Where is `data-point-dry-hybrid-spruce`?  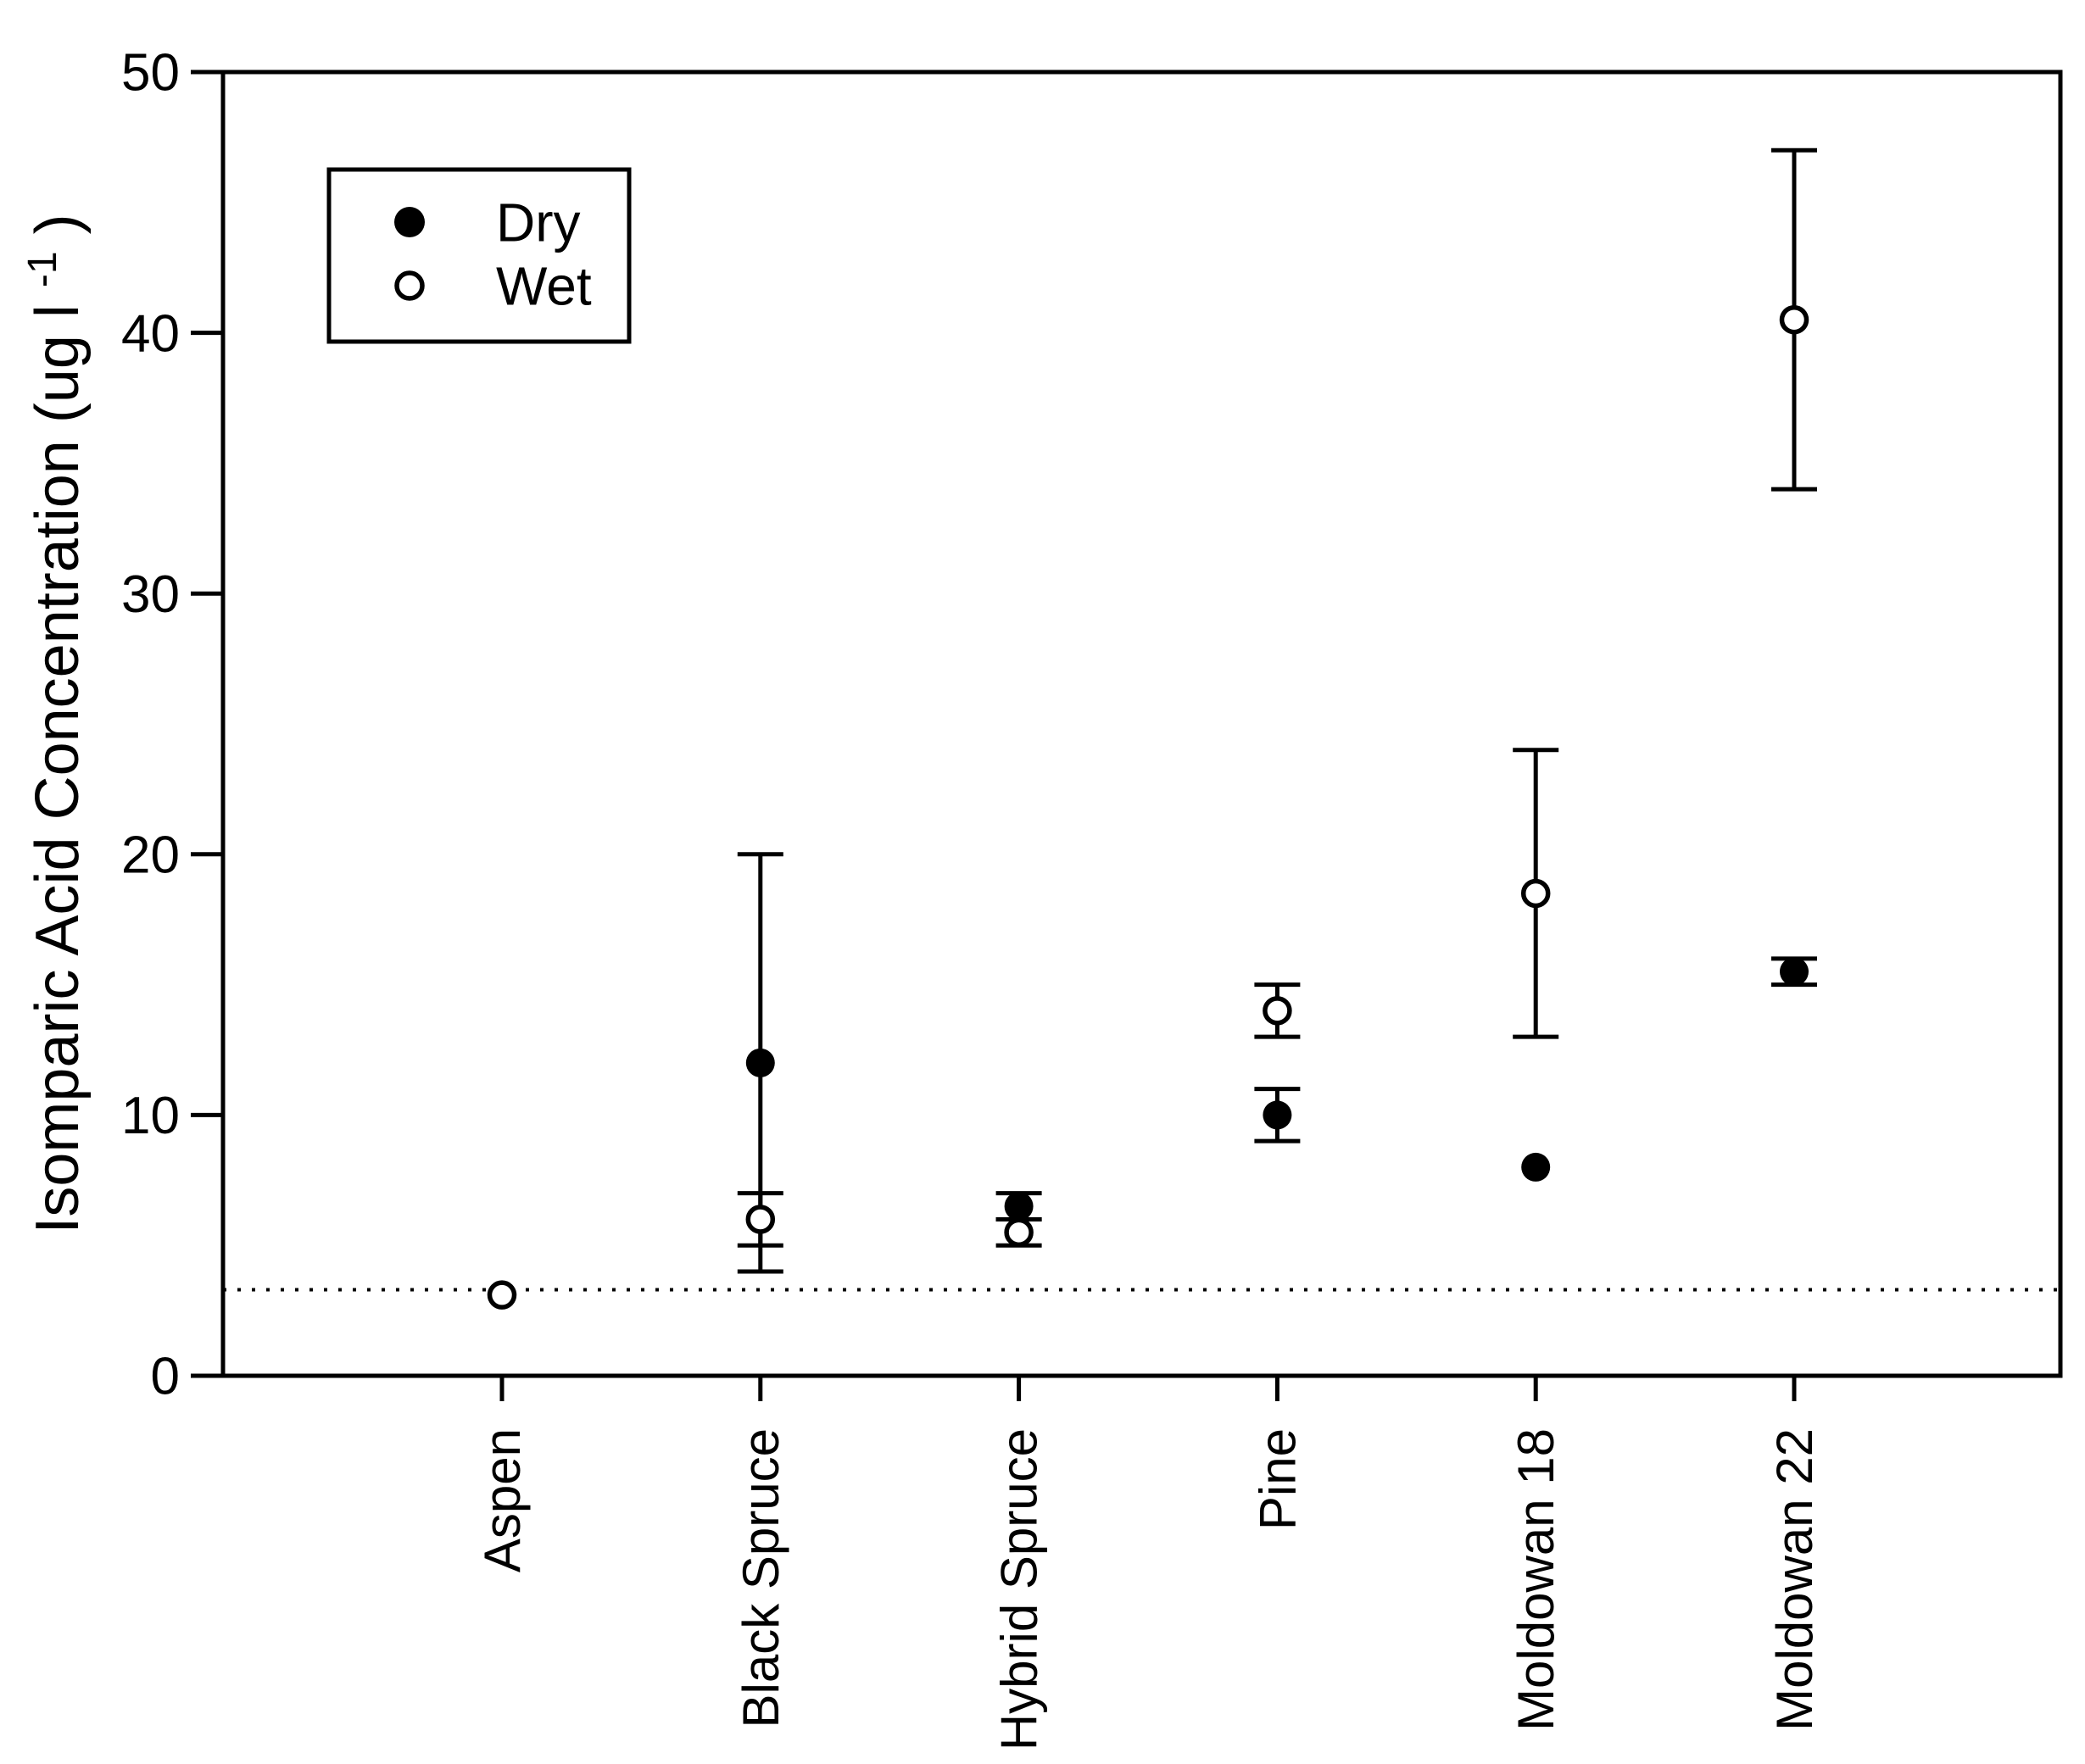 data-point-dry-hybrid-spruce is located at coordinates (1019, 1206).